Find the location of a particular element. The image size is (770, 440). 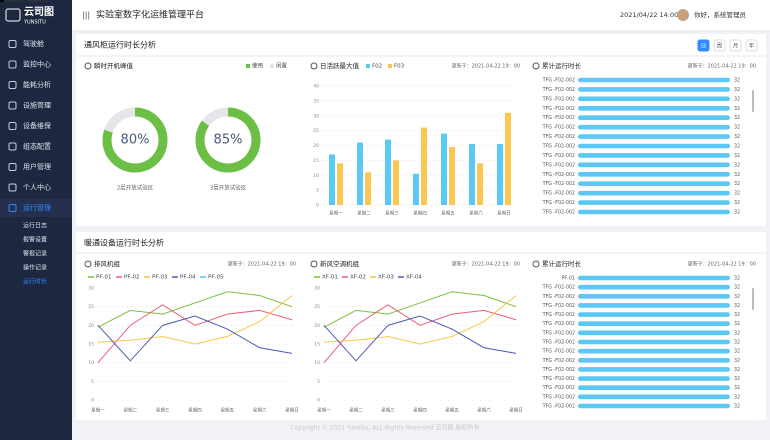

submenu-item: 警报记录 is located at coordinates (35, 254).